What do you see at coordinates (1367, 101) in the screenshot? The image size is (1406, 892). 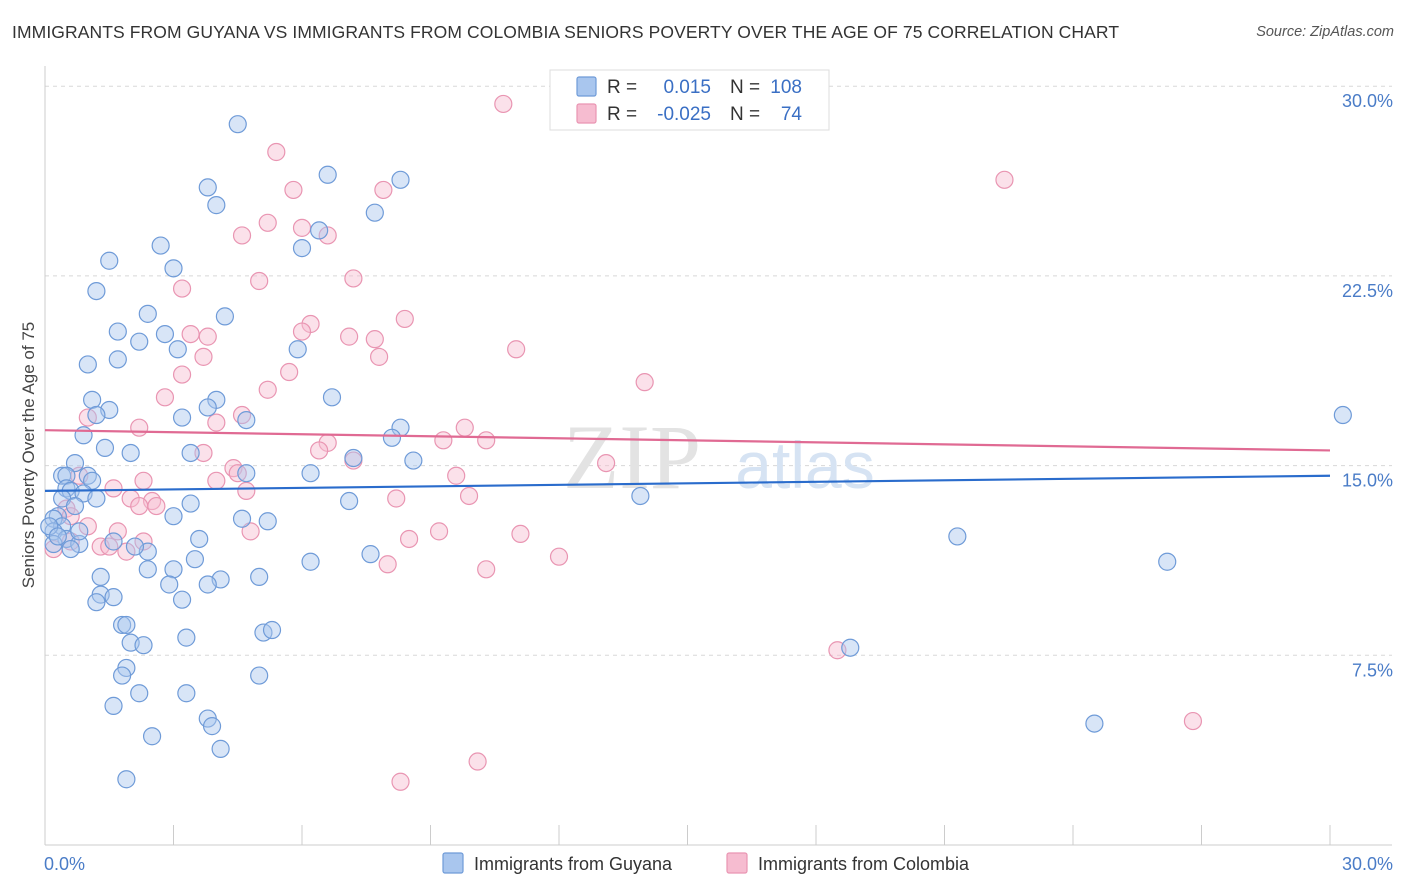 I see `y-tick-label: 30.0%` at bounding box center [1367, 101].